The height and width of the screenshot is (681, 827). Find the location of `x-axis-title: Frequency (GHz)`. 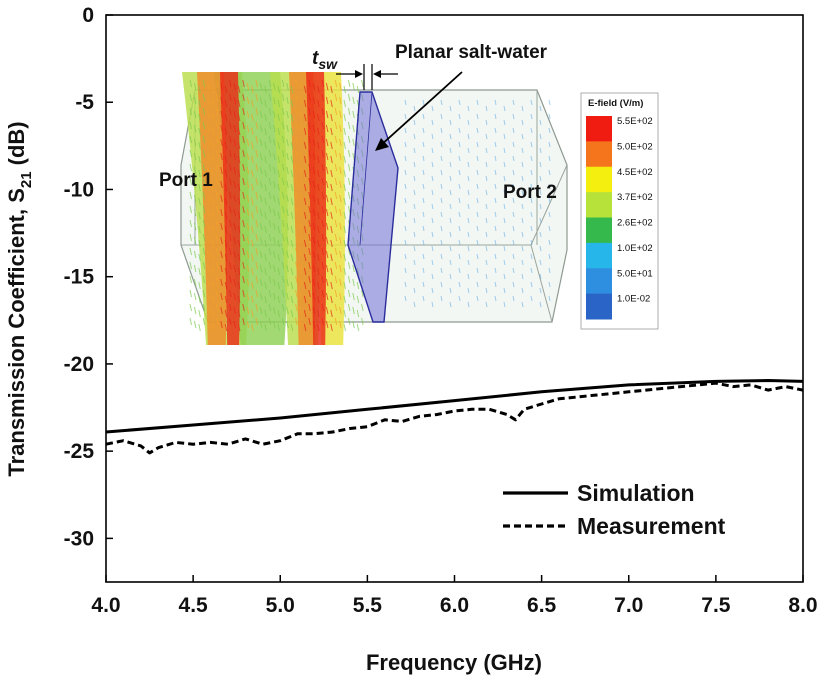

x-axis-title: Frequency (GHz) is located at coordinates (454, 662).